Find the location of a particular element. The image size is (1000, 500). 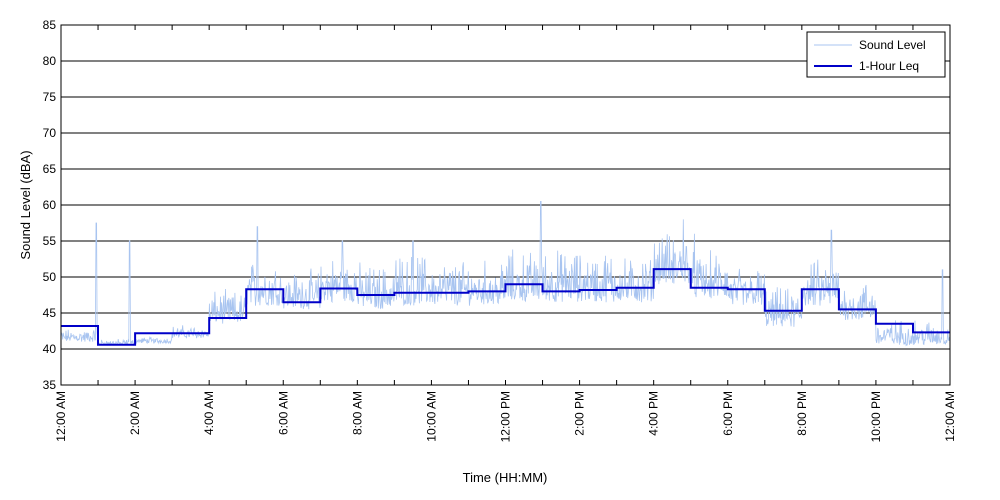

x-tick-label: 10:00 PM is located at coordinates (876, 416).